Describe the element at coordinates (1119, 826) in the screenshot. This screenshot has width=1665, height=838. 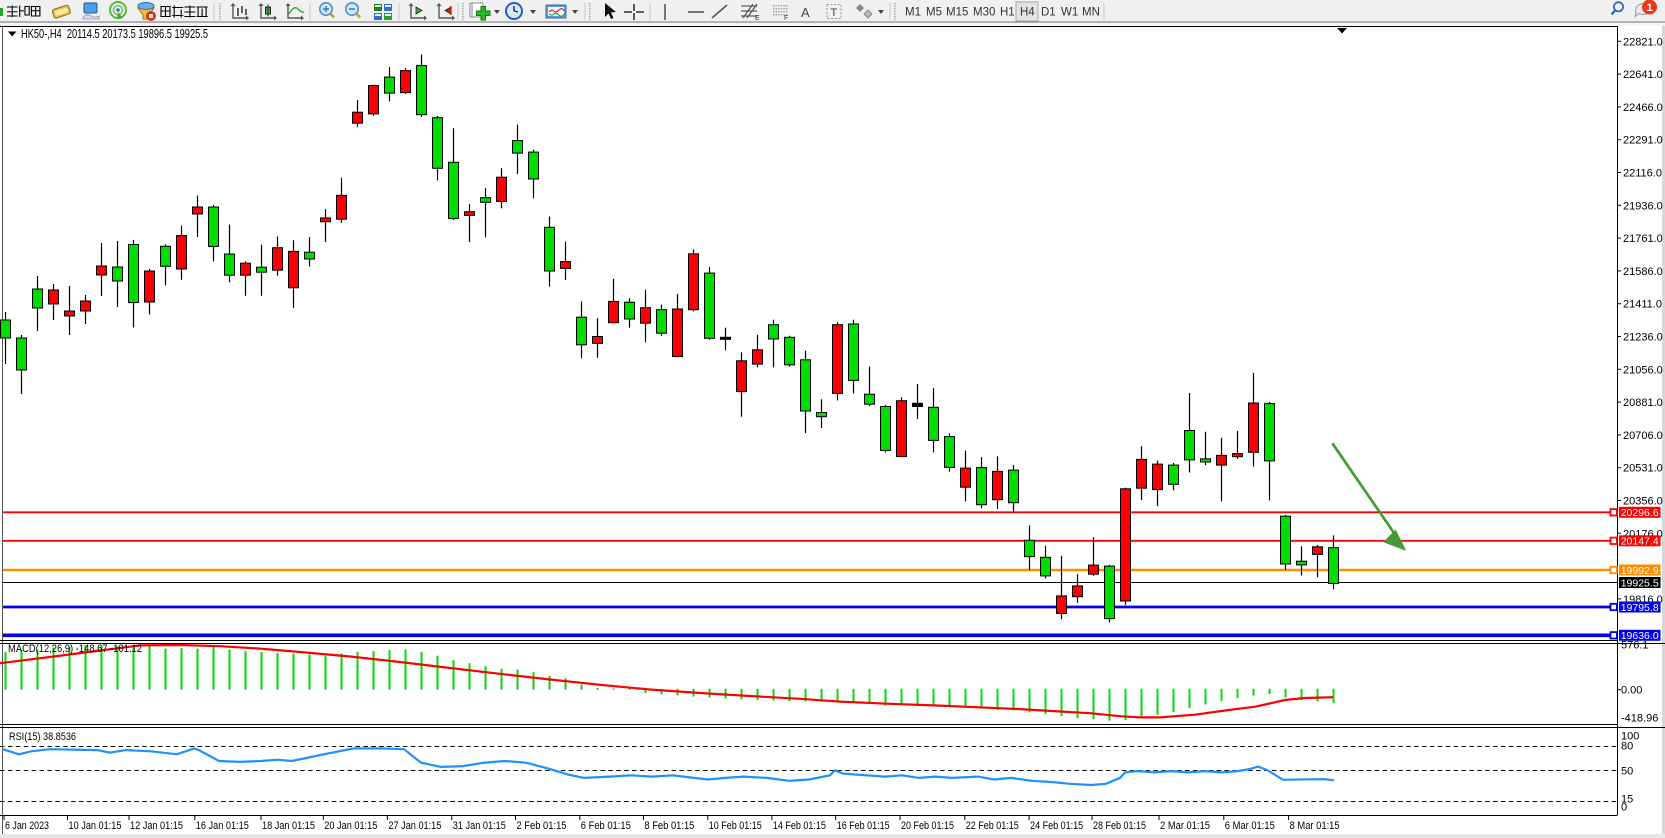
I see `svg-text: 28 Feb 01:15` at that location.